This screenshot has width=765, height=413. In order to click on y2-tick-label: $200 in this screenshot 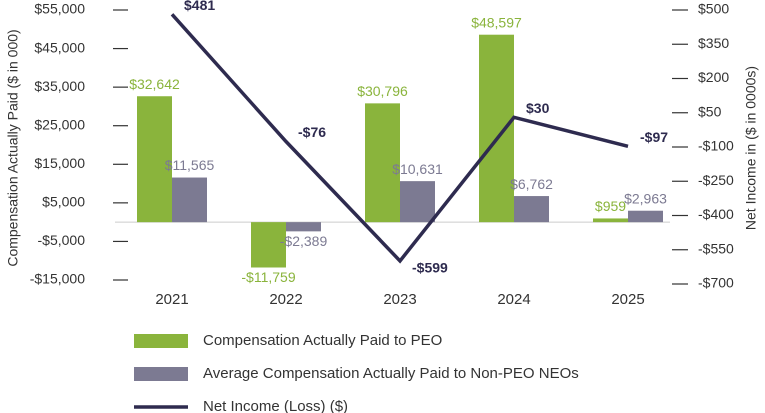, I will do `click(713, 77)`.